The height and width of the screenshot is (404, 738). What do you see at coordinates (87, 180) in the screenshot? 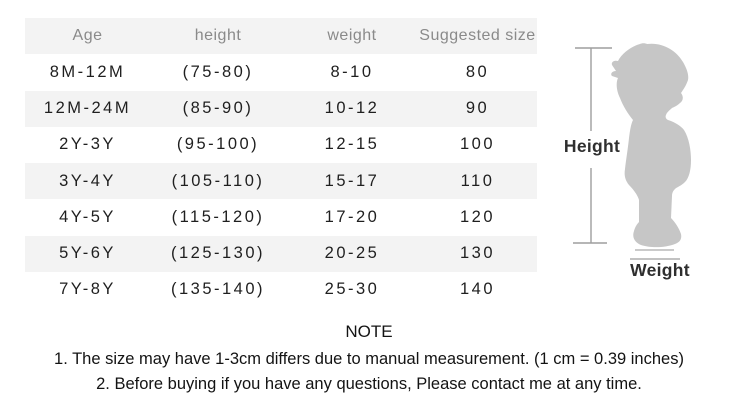
I see `cell-age: 3Y-4Y` at bounding box center [87, 180].